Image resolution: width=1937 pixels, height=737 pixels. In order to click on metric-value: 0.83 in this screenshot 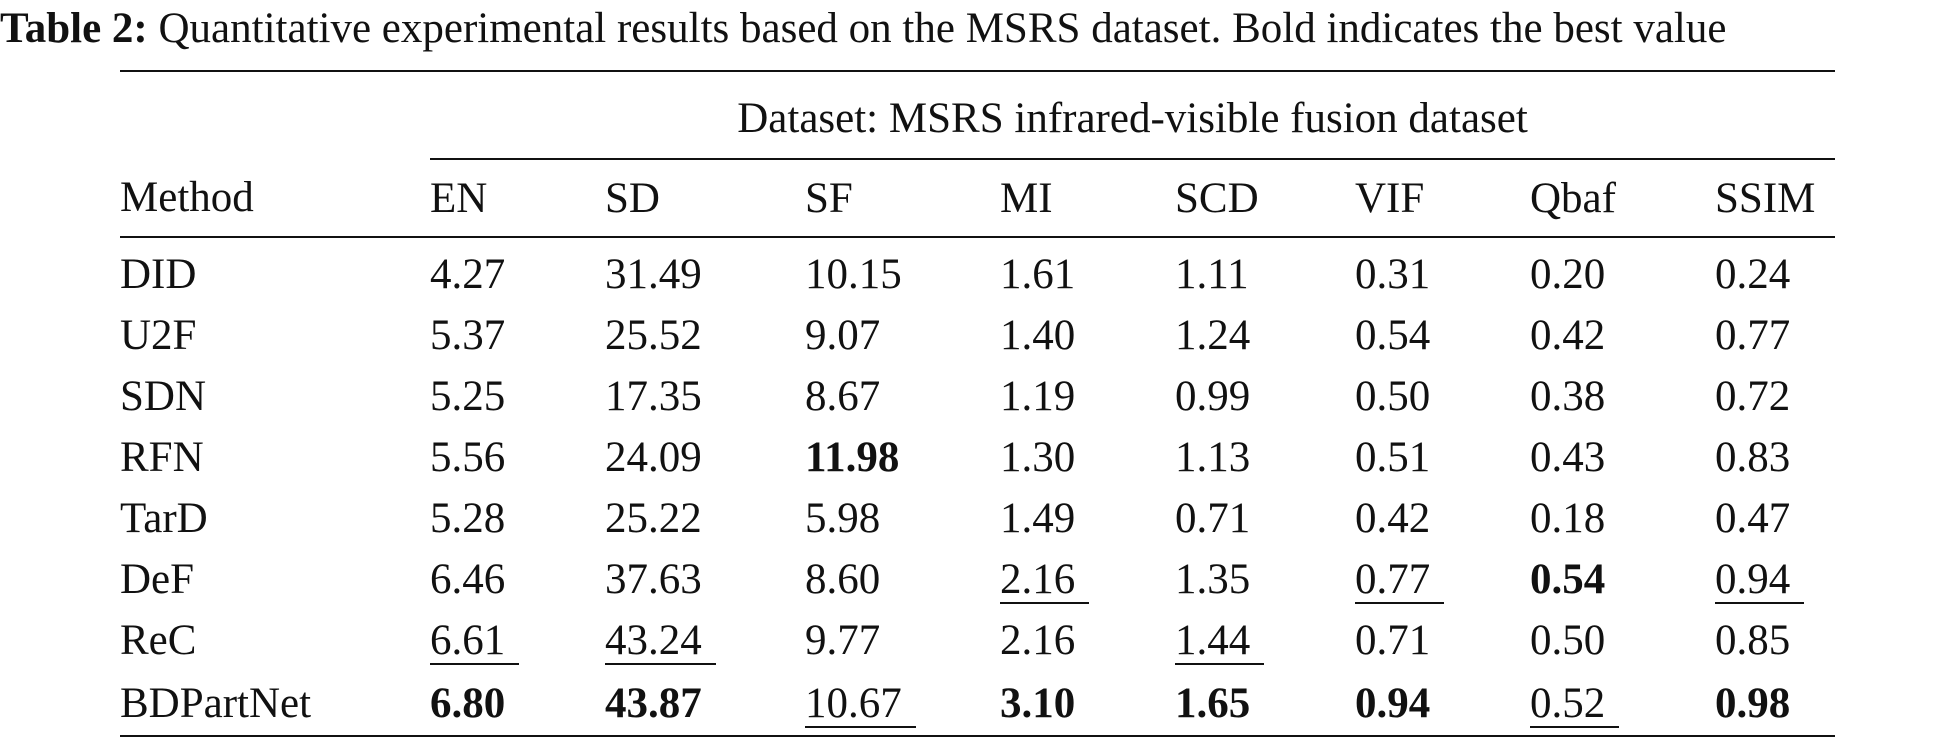, I will do `click(1753, 457)`.